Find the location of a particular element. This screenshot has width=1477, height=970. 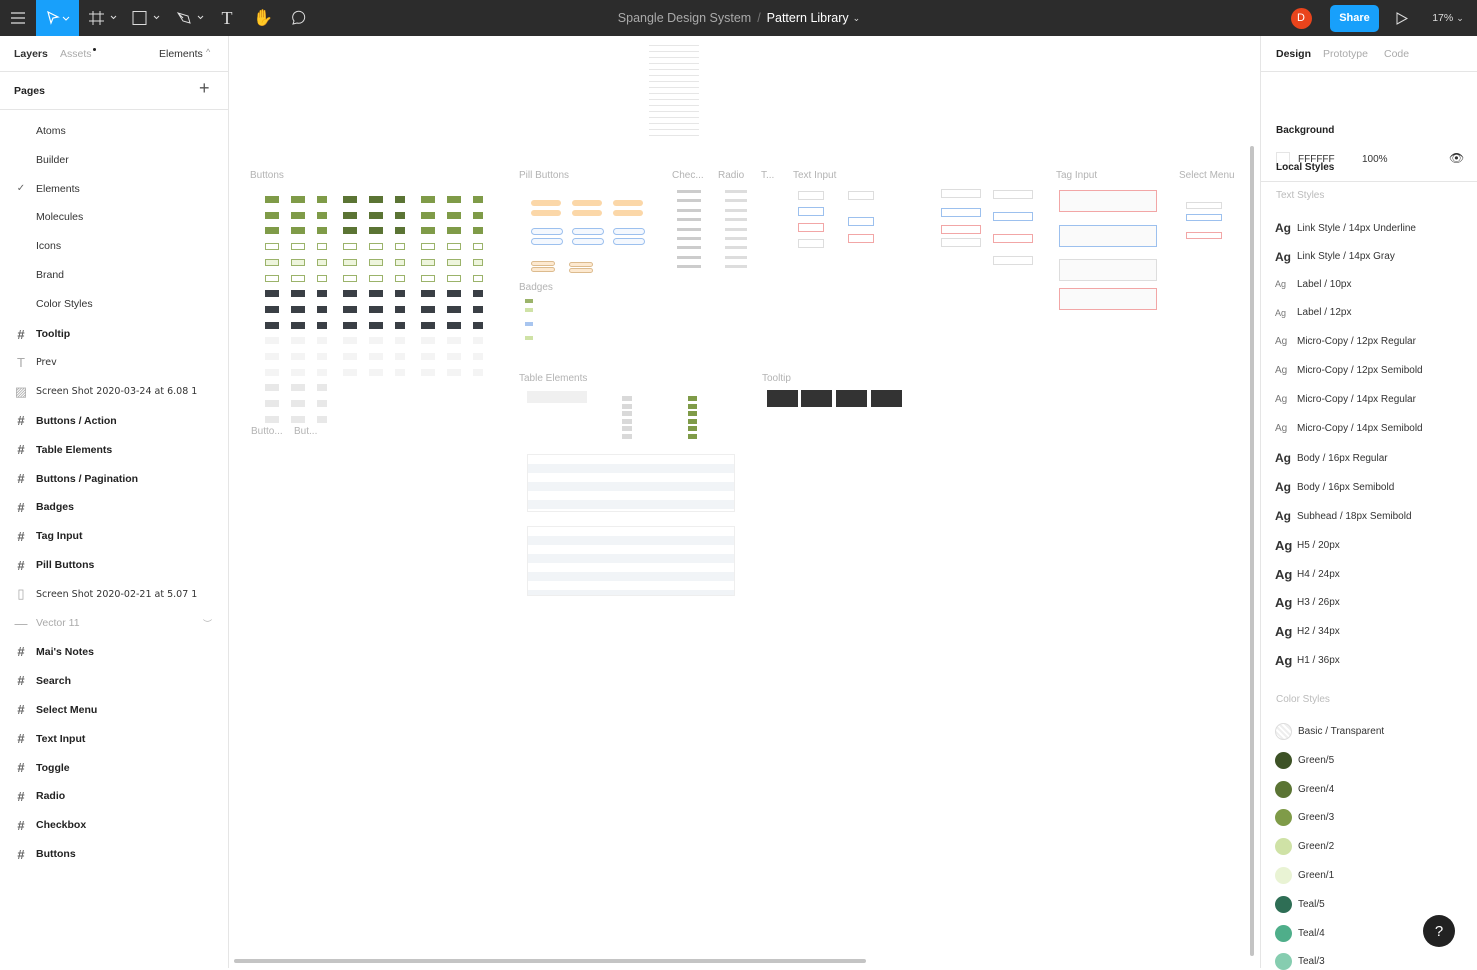

layer-item: # Toggle is located at coordinates (114, 768).